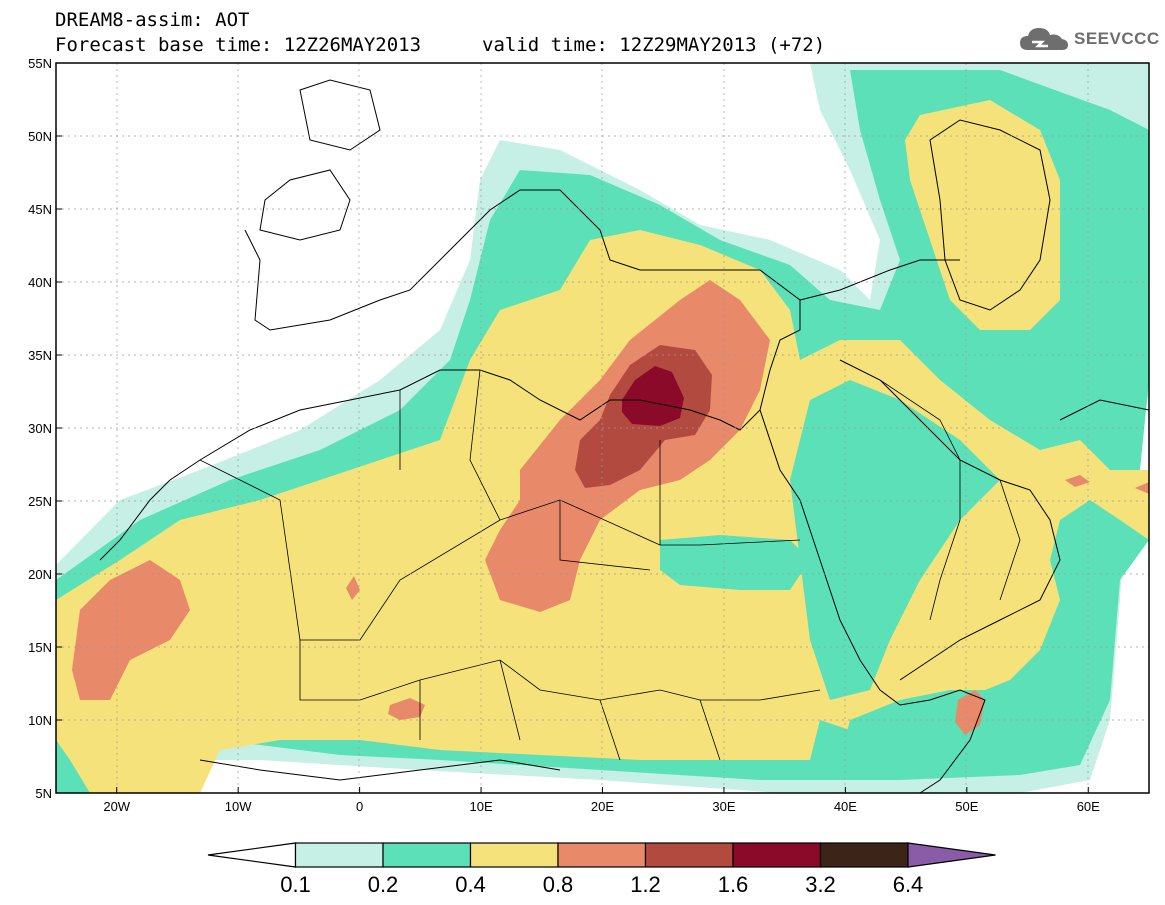 This screenshot has width=1165, height=905. What do you see at coordinates (820, 884) in the screenshot?
I see `colorbar-label: 3.2` at bounding box center [820, 884].